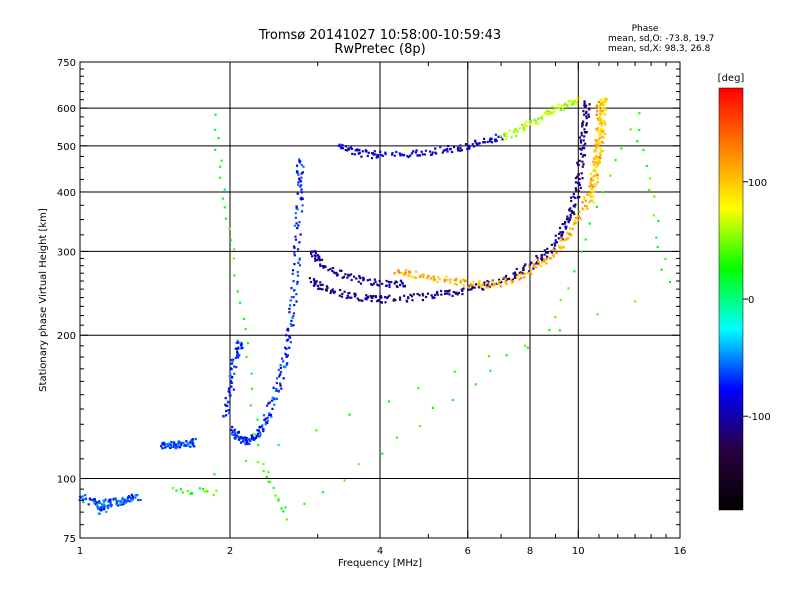 The image size is (800, 600). Describe the element at coordinates (659, 49) in the screenshot. I see `stats-x: mean, sd,X: 98.3, 26.8` at that location.